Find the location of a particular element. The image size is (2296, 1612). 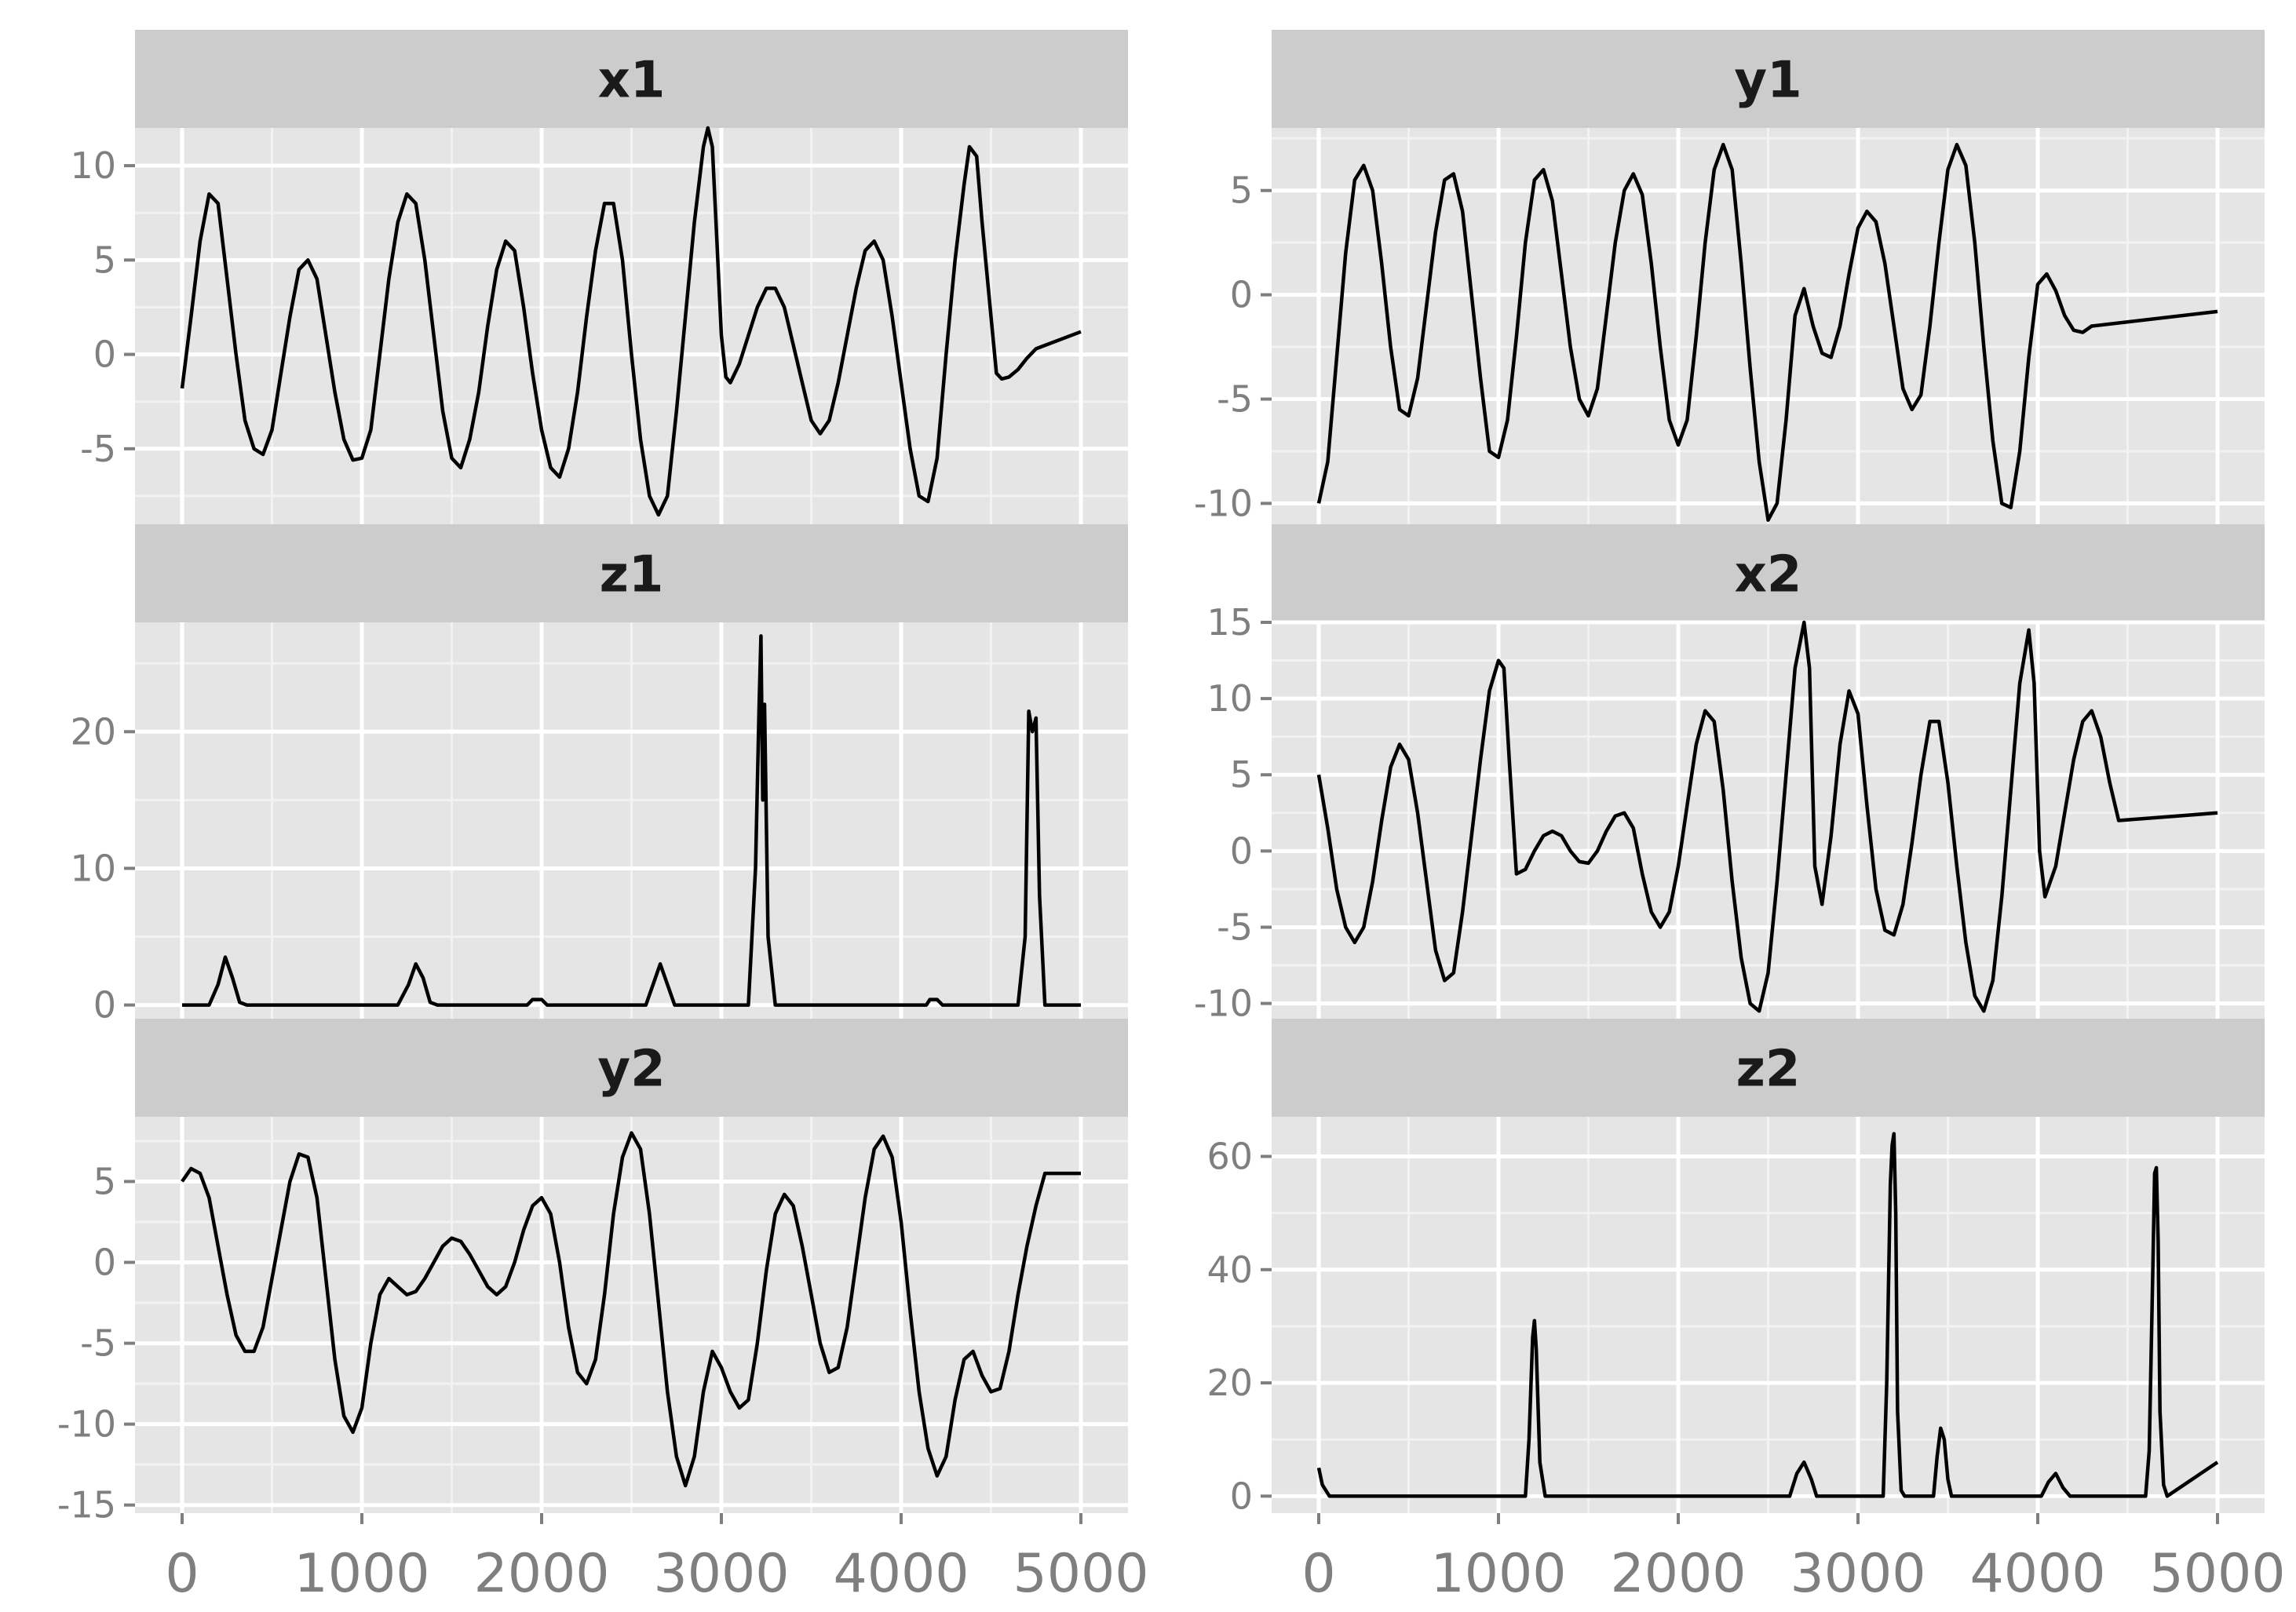

facet-panel-x2: x2 -10 -5 0 5 10 15 is located at coordinates (1729, 777).